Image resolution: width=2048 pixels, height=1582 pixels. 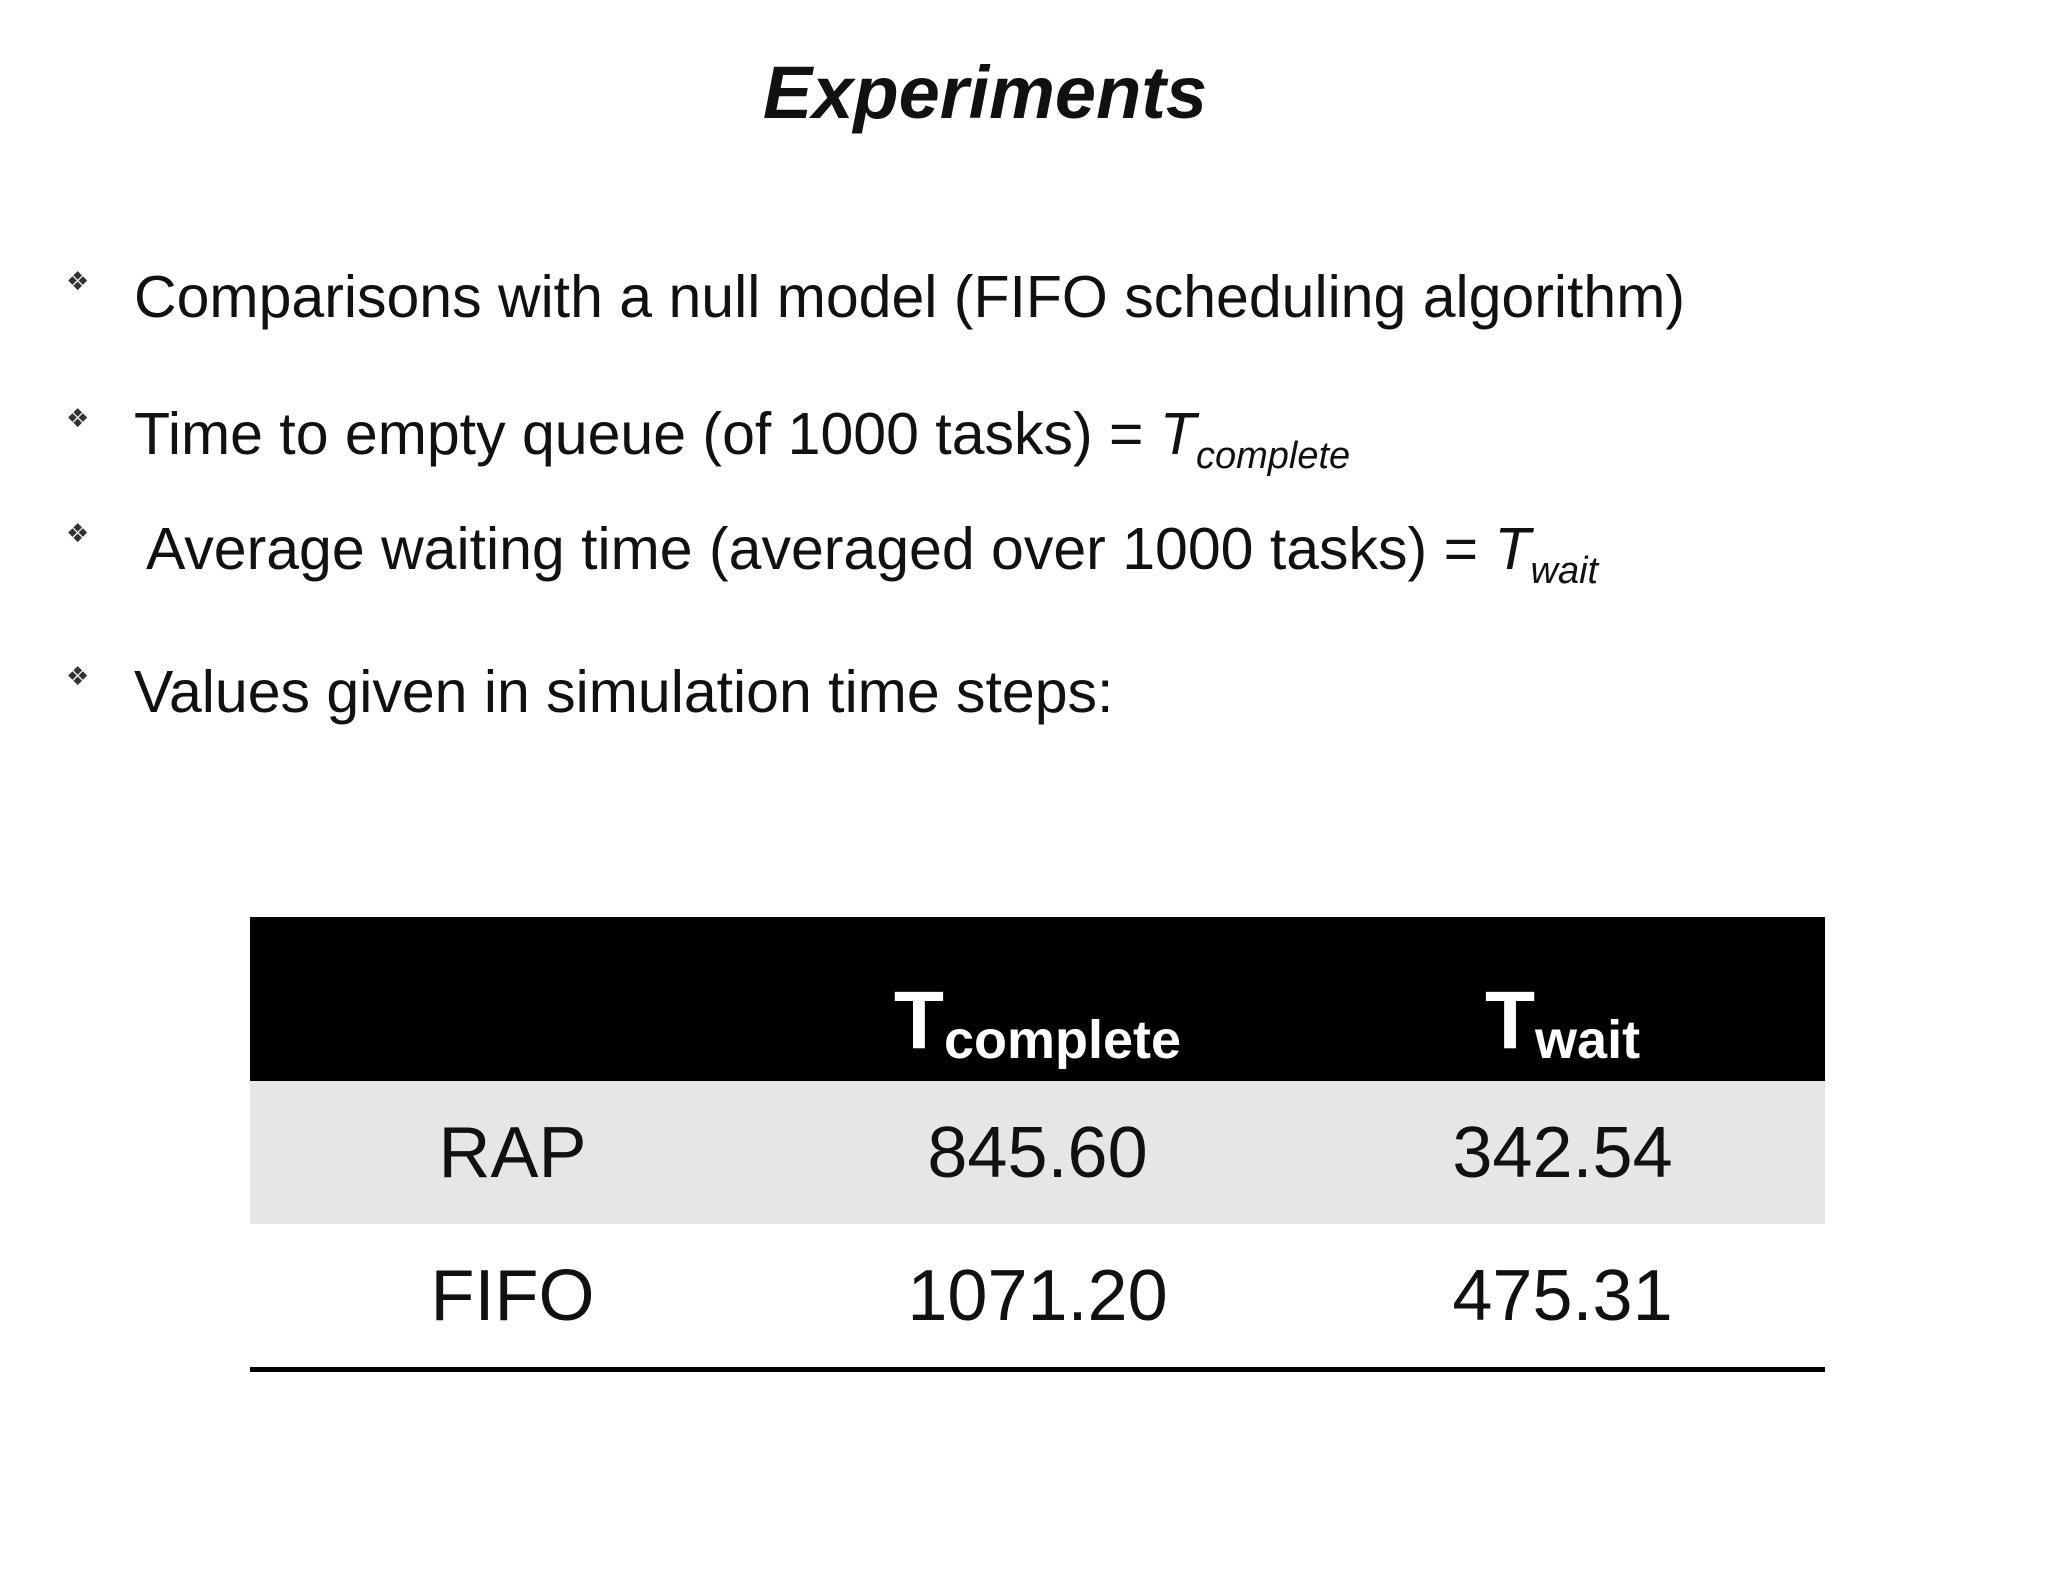 I want to click on header-subscript: wait, so click(x=1588, y=1040).